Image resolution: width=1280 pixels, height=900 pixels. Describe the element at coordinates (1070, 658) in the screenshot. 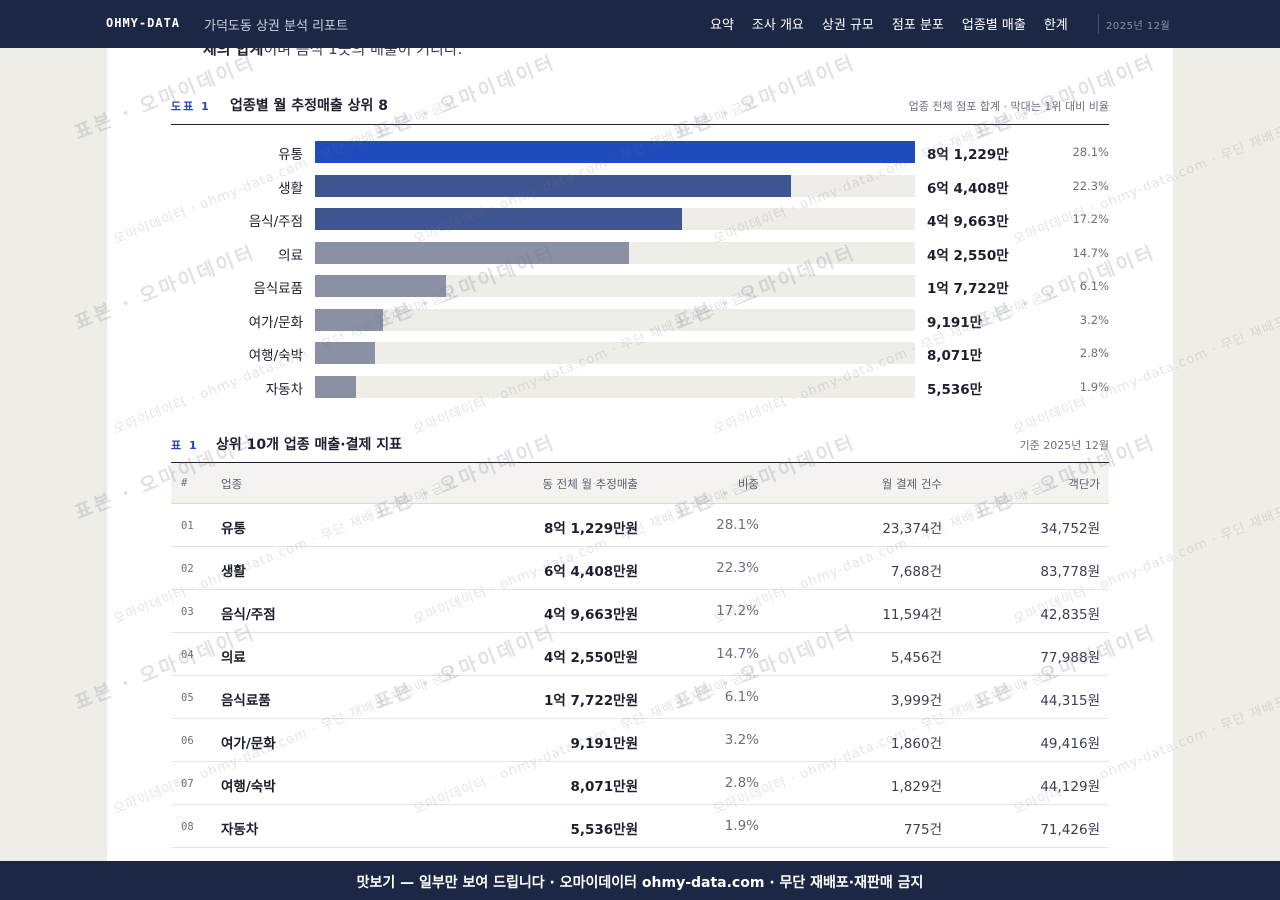

I see `avg-ticket-cell: 77,988원` at that location.